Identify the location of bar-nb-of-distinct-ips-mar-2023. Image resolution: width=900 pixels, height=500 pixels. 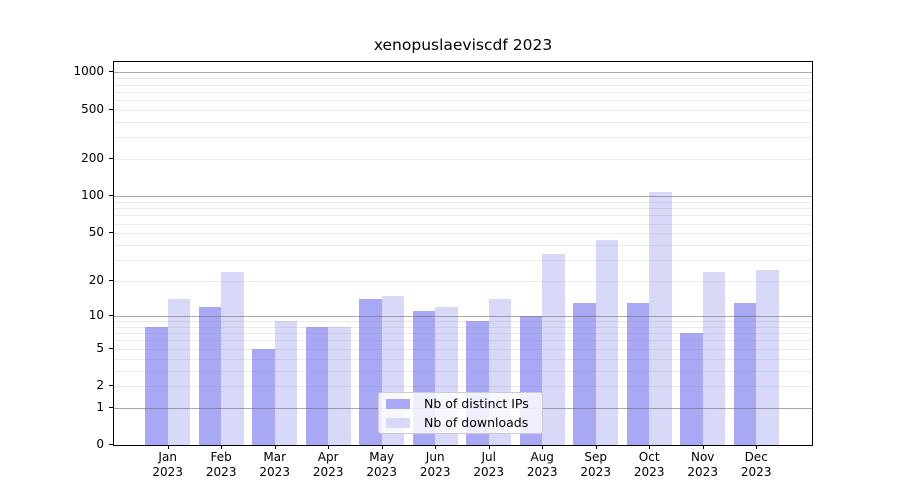
(263, 396).